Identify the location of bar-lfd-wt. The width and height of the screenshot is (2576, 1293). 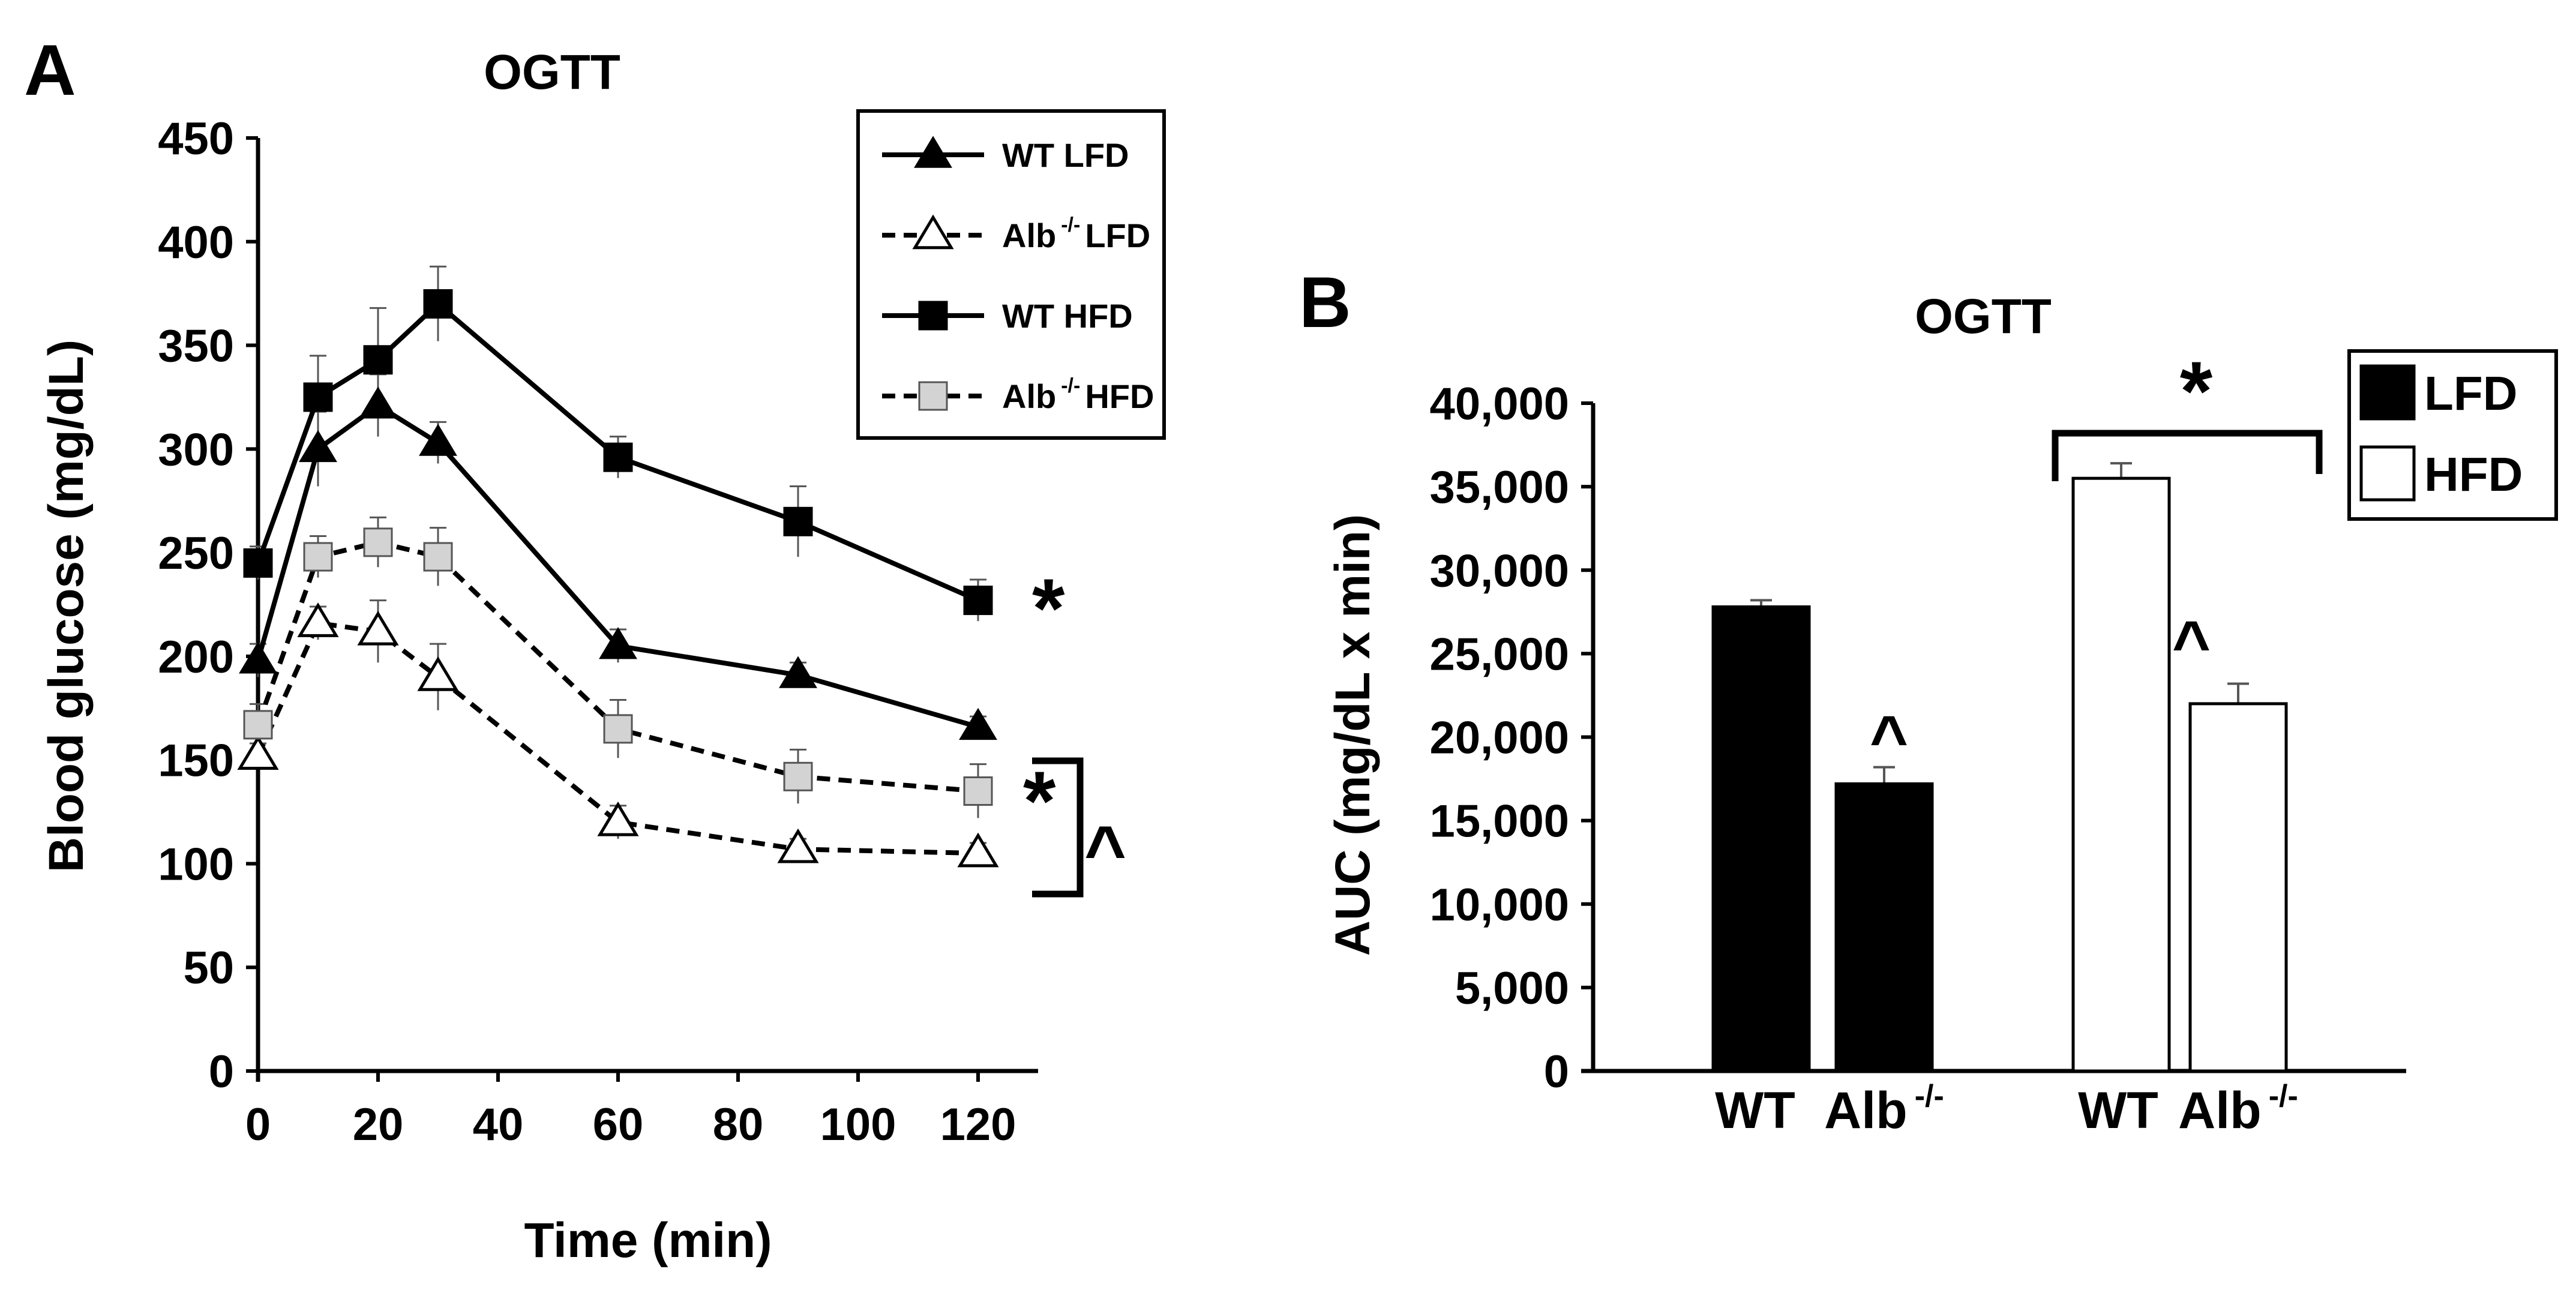
(1761, 839).